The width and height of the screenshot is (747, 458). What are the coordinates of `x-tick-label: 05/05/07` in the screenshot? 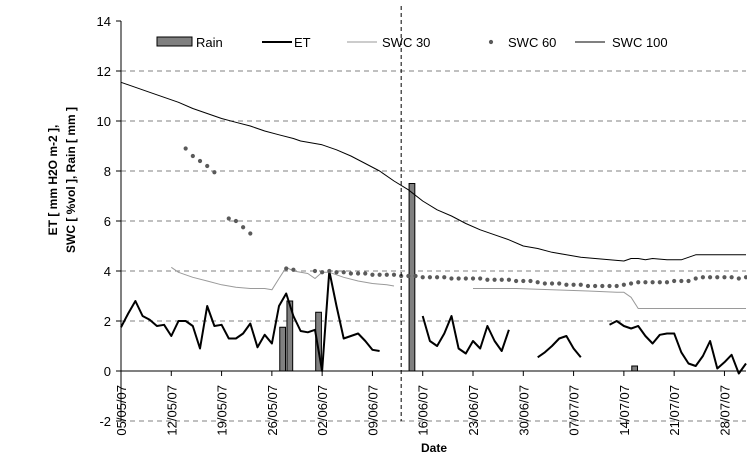 It's located at (121, 410).